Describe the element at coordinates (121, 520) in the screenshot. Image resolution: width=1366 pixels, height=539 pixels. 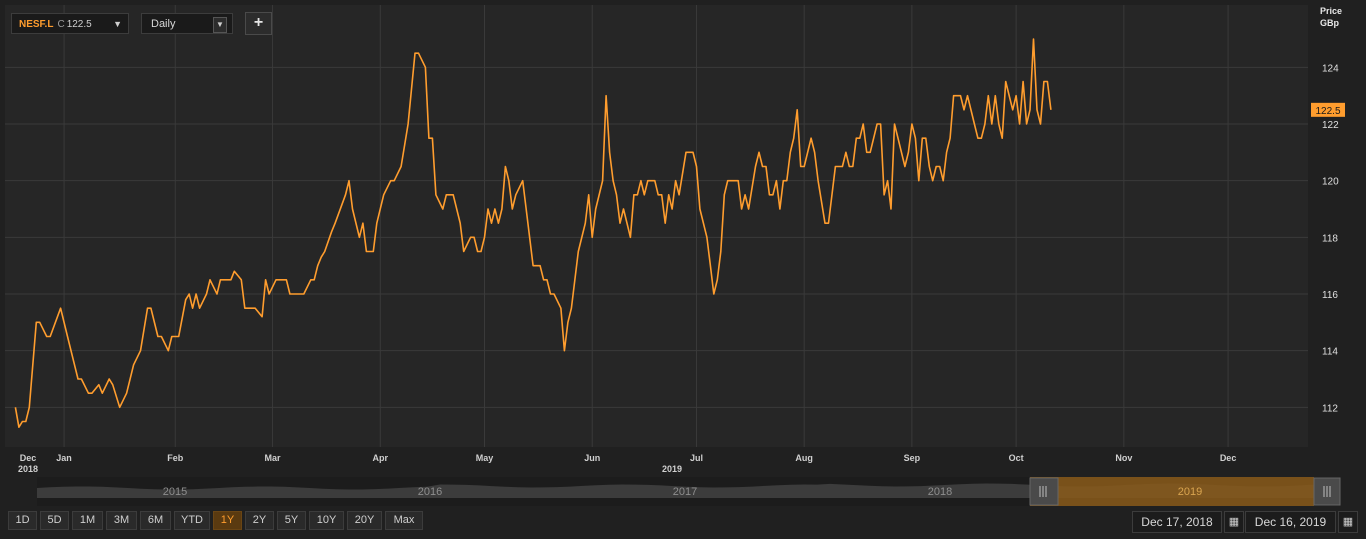
I see `range-button-3m: 3M` at that location.